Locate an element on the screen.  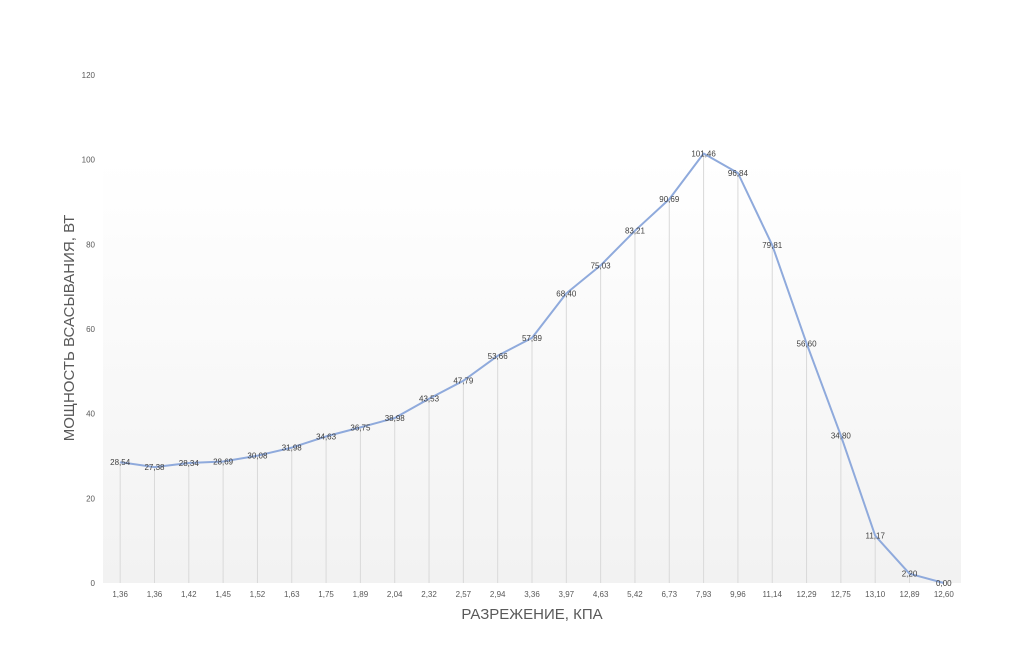
data-label: 47,79 is located at coordinates (463, 381).